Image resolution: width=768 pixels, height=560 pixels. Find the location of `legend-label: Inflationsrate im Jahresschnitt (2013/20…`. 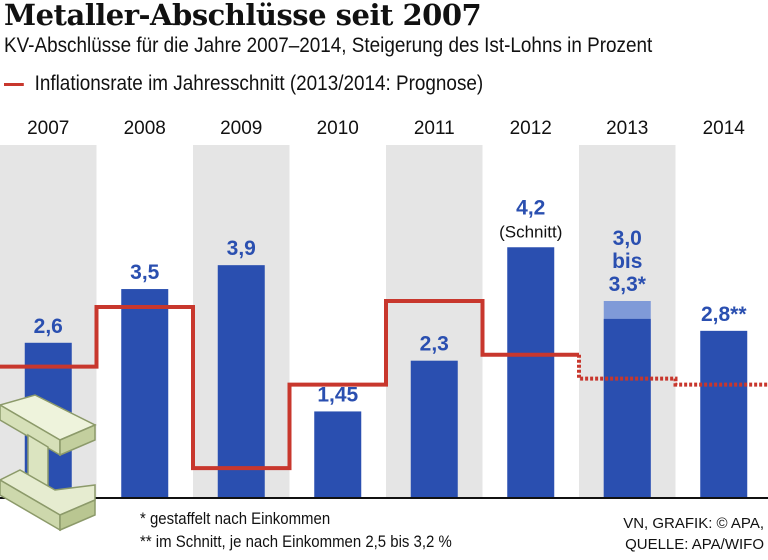

legend-label: Inflationsrate im Jahresschnitt (2013/20… is located at coordinates (259, 83).